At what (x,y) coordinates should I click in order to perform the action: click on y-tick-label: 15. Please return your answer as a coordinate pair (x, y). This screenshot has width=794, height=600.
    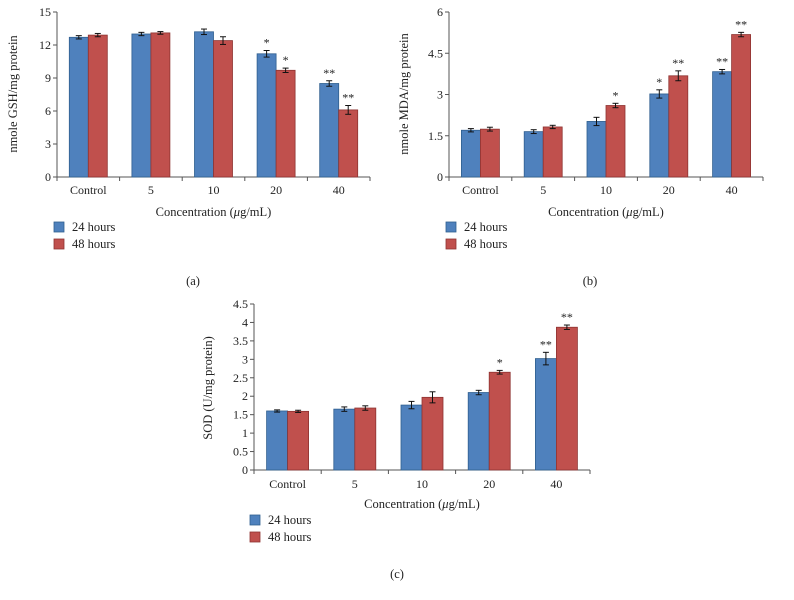
    Looking at the image, I should click on (45, 12).